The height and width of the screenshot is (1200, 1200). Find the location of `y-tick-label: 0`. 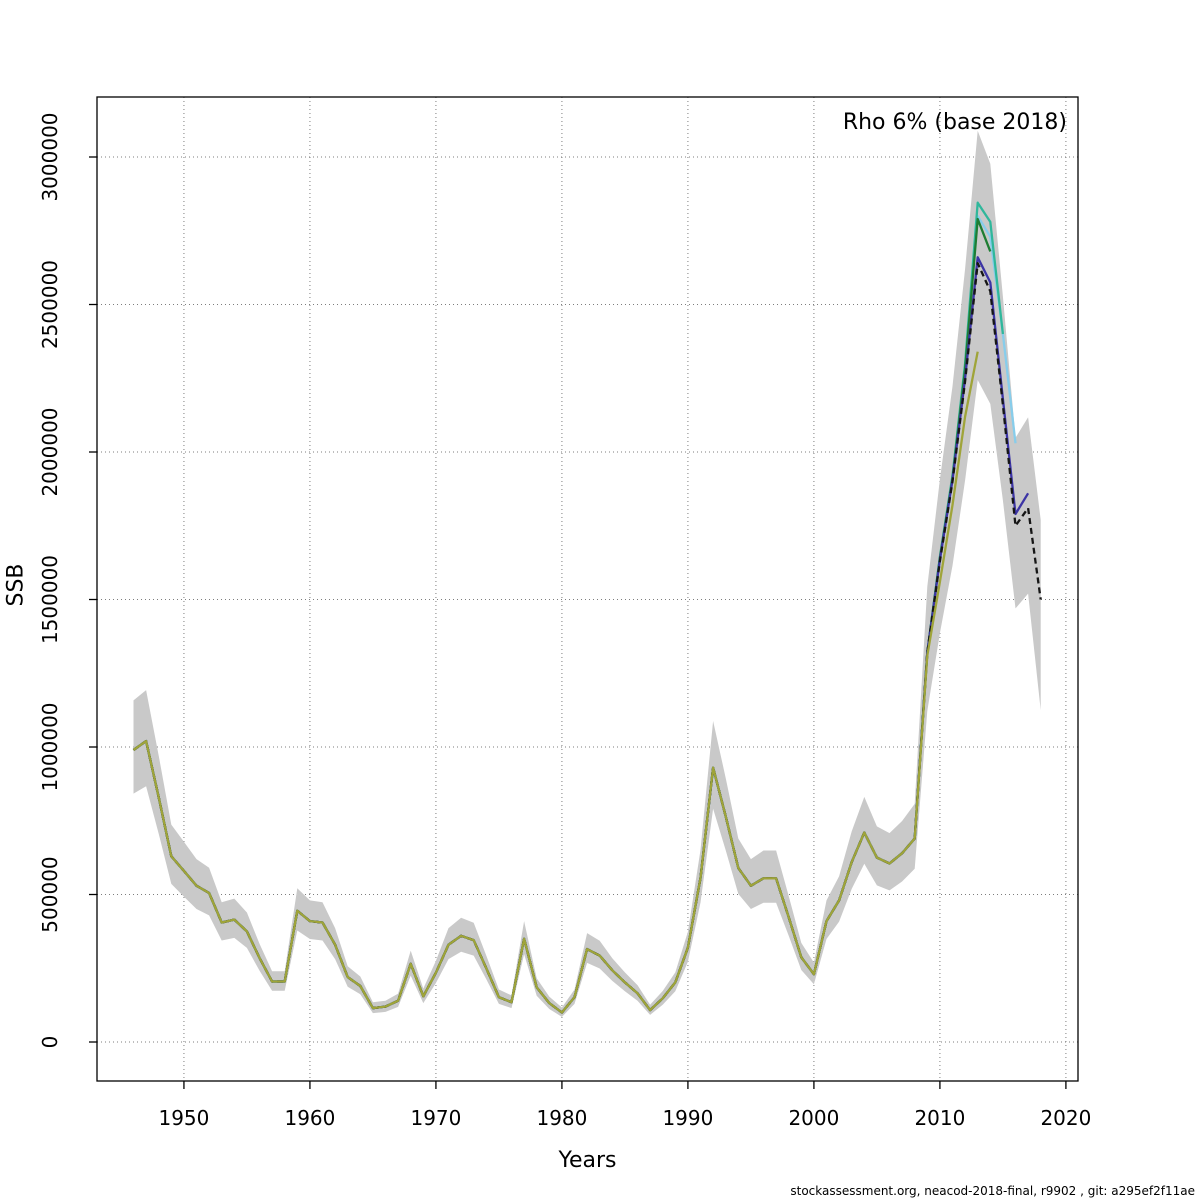

y-tick-label: 0 is located at coordinates (50, 1042).